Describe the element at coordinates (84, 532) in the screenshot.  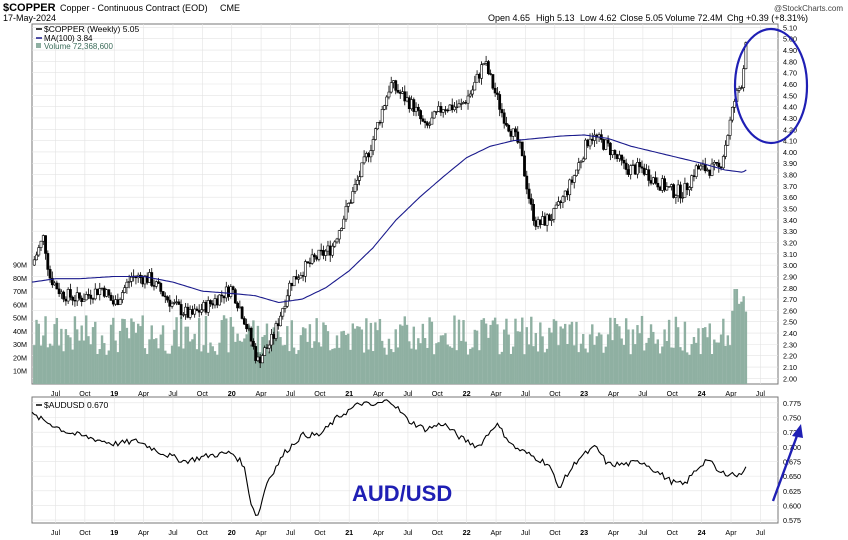
I see `aud-x-tick: Oct` at that location.